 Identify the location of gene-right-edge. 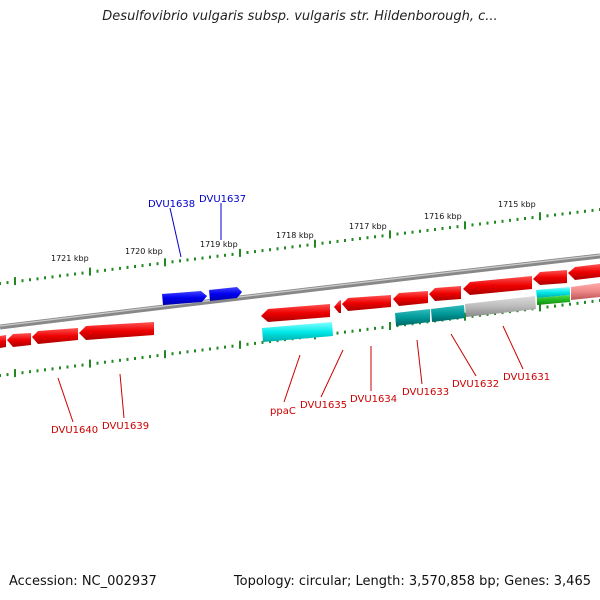
(584, 272).